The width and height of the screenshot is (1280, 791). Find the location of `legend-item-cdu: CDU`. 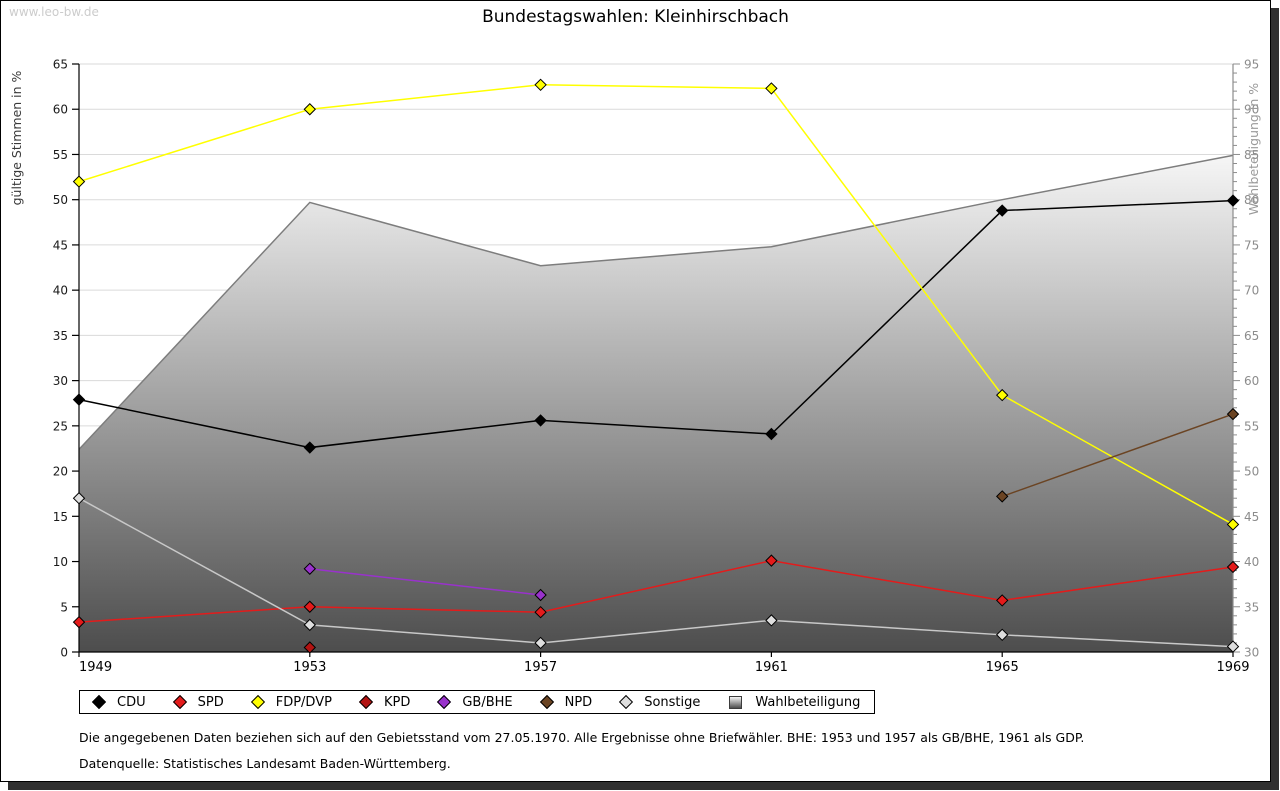

legend-item-cdu: CDU is located at coordinates (118, 702).